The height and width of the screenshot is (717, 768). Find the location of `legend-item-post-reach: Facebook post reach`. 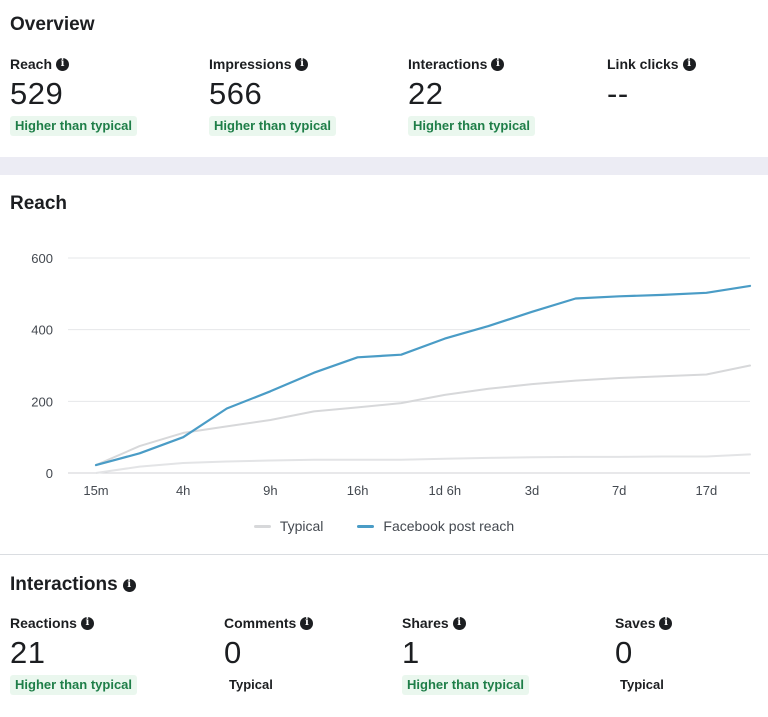

legend-item-post-reach: Facebook post reach is located at coordinates (435, 526).